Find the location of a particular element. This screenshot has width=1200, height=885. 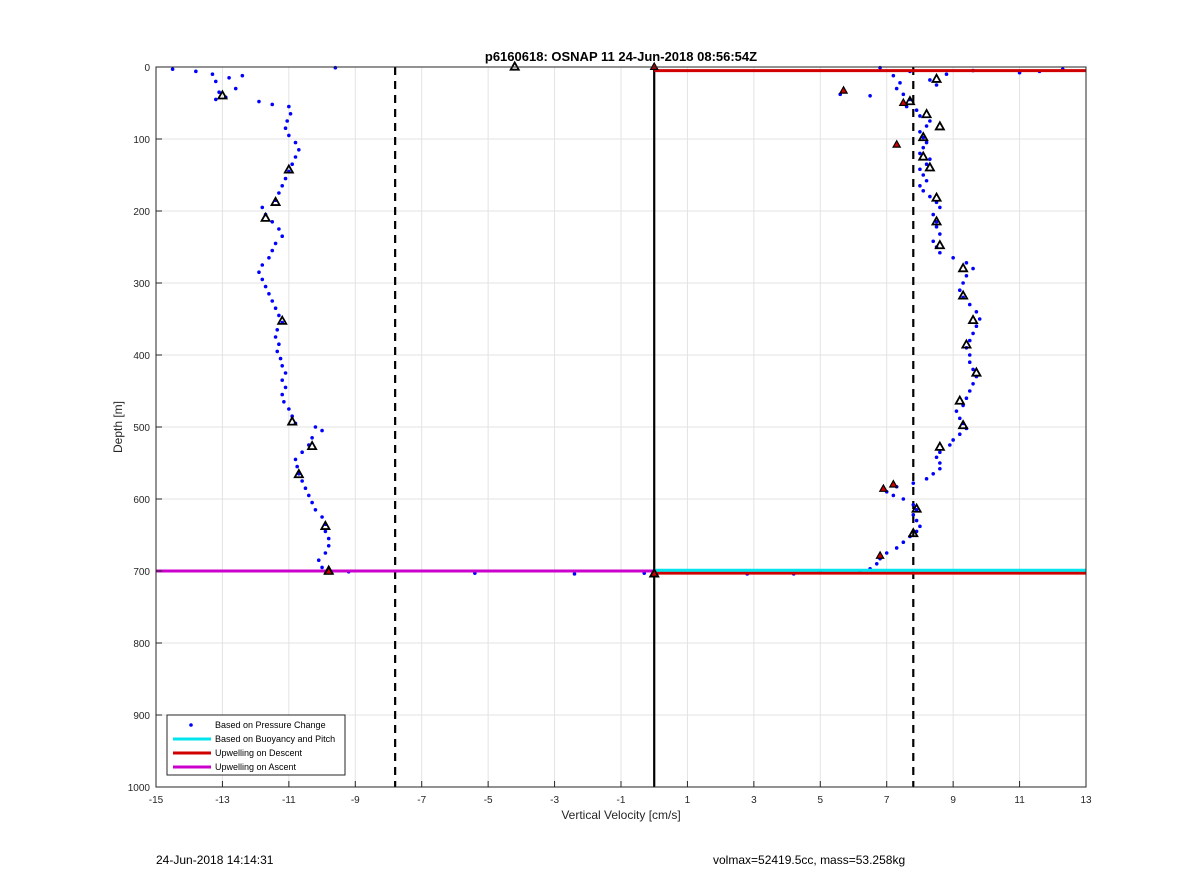

x-tick-label: 5 is located at coordinates (821, 800).